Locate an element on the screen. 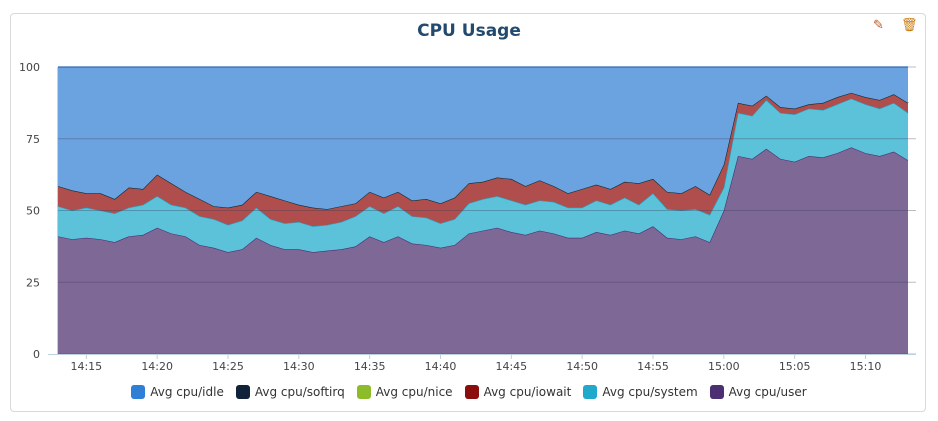  legend-label: Avg cpu/user is located at coordinates (767, 392).